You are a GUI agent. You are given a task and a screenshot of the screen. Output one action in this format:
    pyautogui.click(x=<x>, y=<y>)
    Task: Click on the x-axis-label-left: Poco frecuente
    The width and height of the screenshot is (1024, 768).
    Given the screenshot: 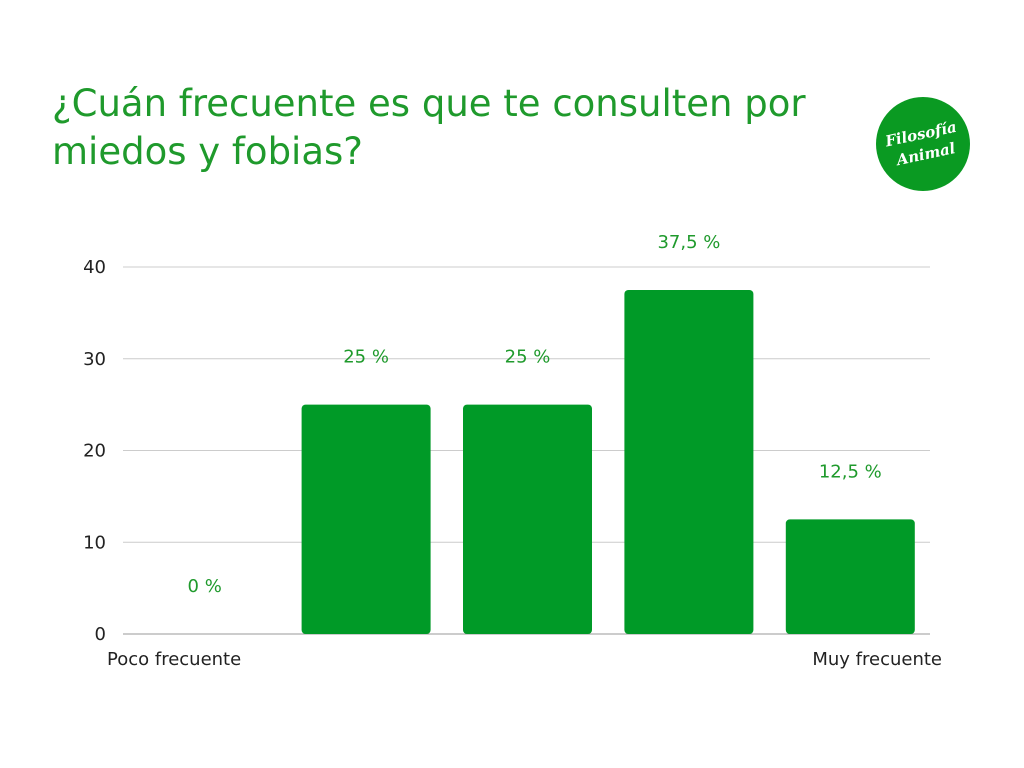 What is the action you would take?
    pyautogui.click(x=174, y=659)
    